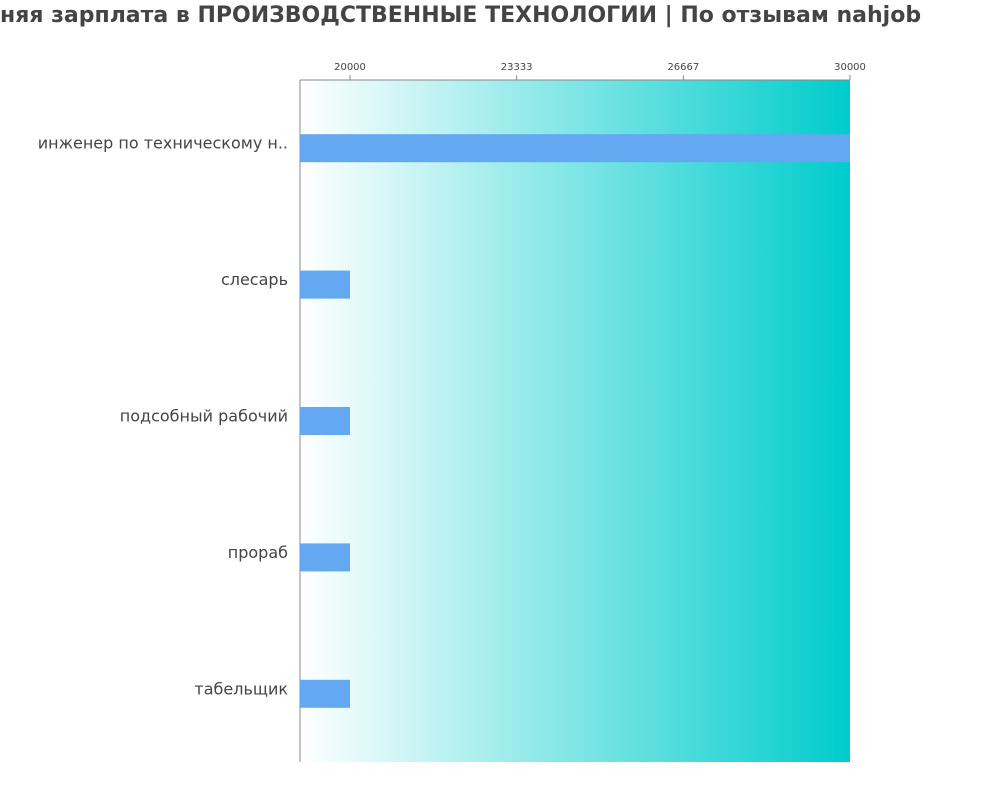 This screenshot has height=800, width=1000. What do you see at coordinates (254, 279) in the screenshot?
I see `y-tick-label: слесарь` at bounding box center [254, 279].